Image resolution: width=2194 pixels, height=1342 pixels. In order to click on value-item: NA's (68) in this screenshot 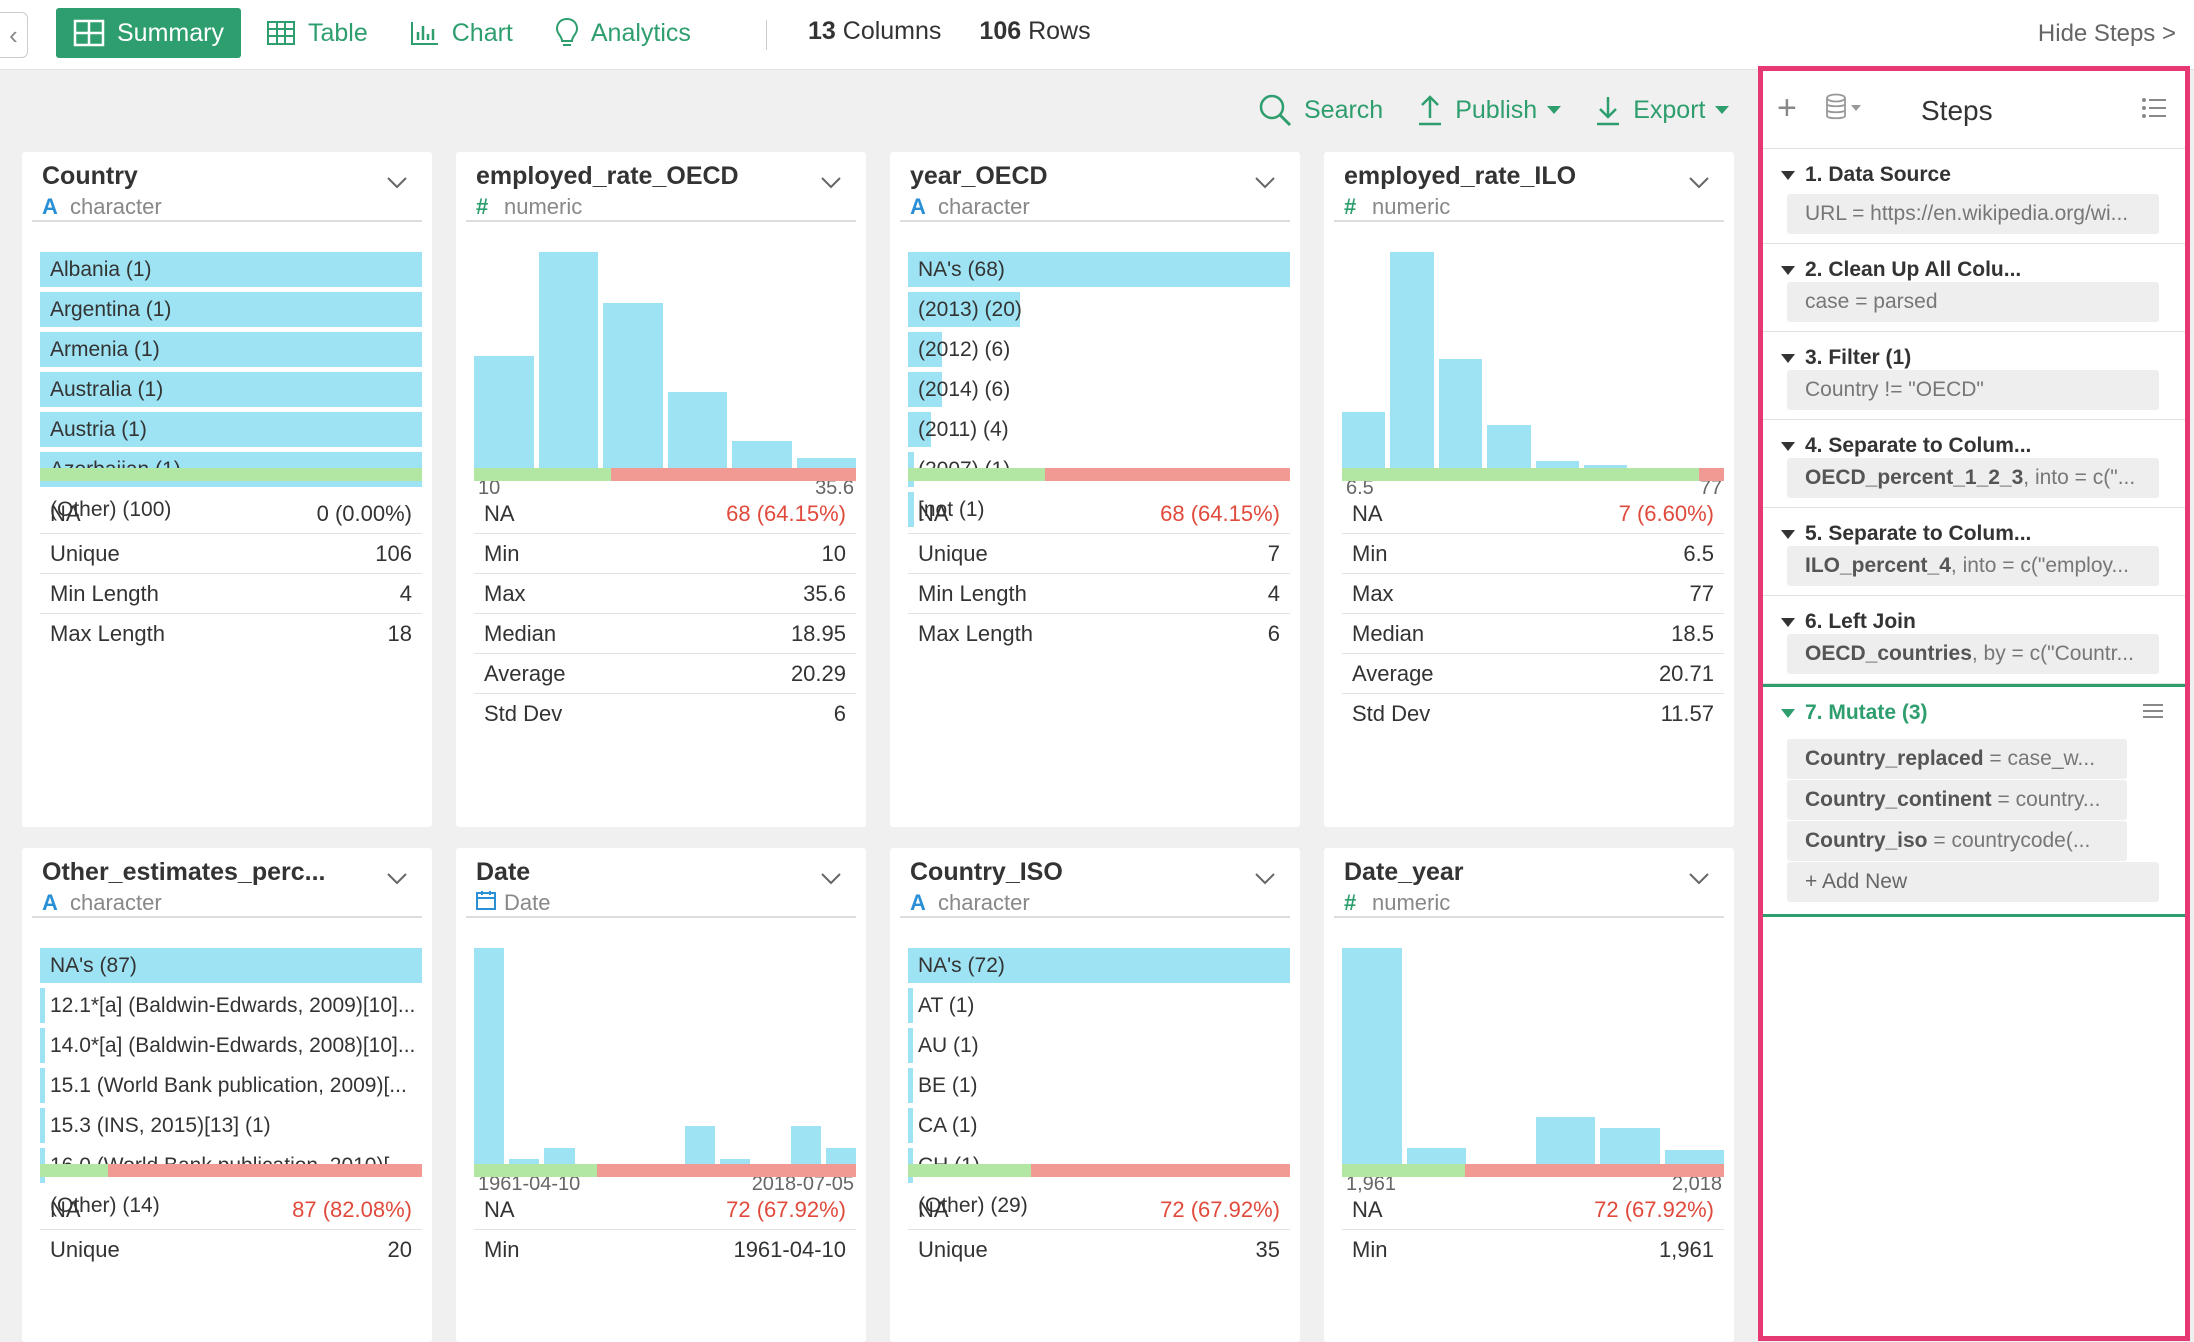, I will do `click(961, 269)`.